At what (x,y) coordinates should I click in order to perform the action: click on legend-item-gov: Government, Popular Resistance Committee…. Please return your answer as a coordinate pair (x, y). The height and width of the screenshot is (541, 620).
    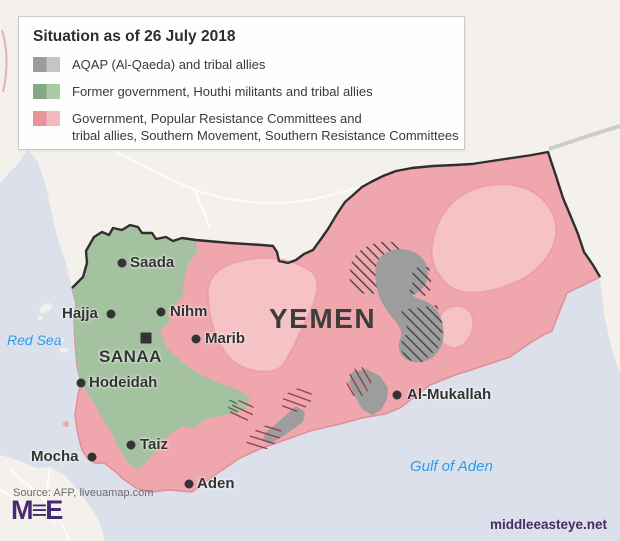
    Looking at the image, I should click on (246, 127).